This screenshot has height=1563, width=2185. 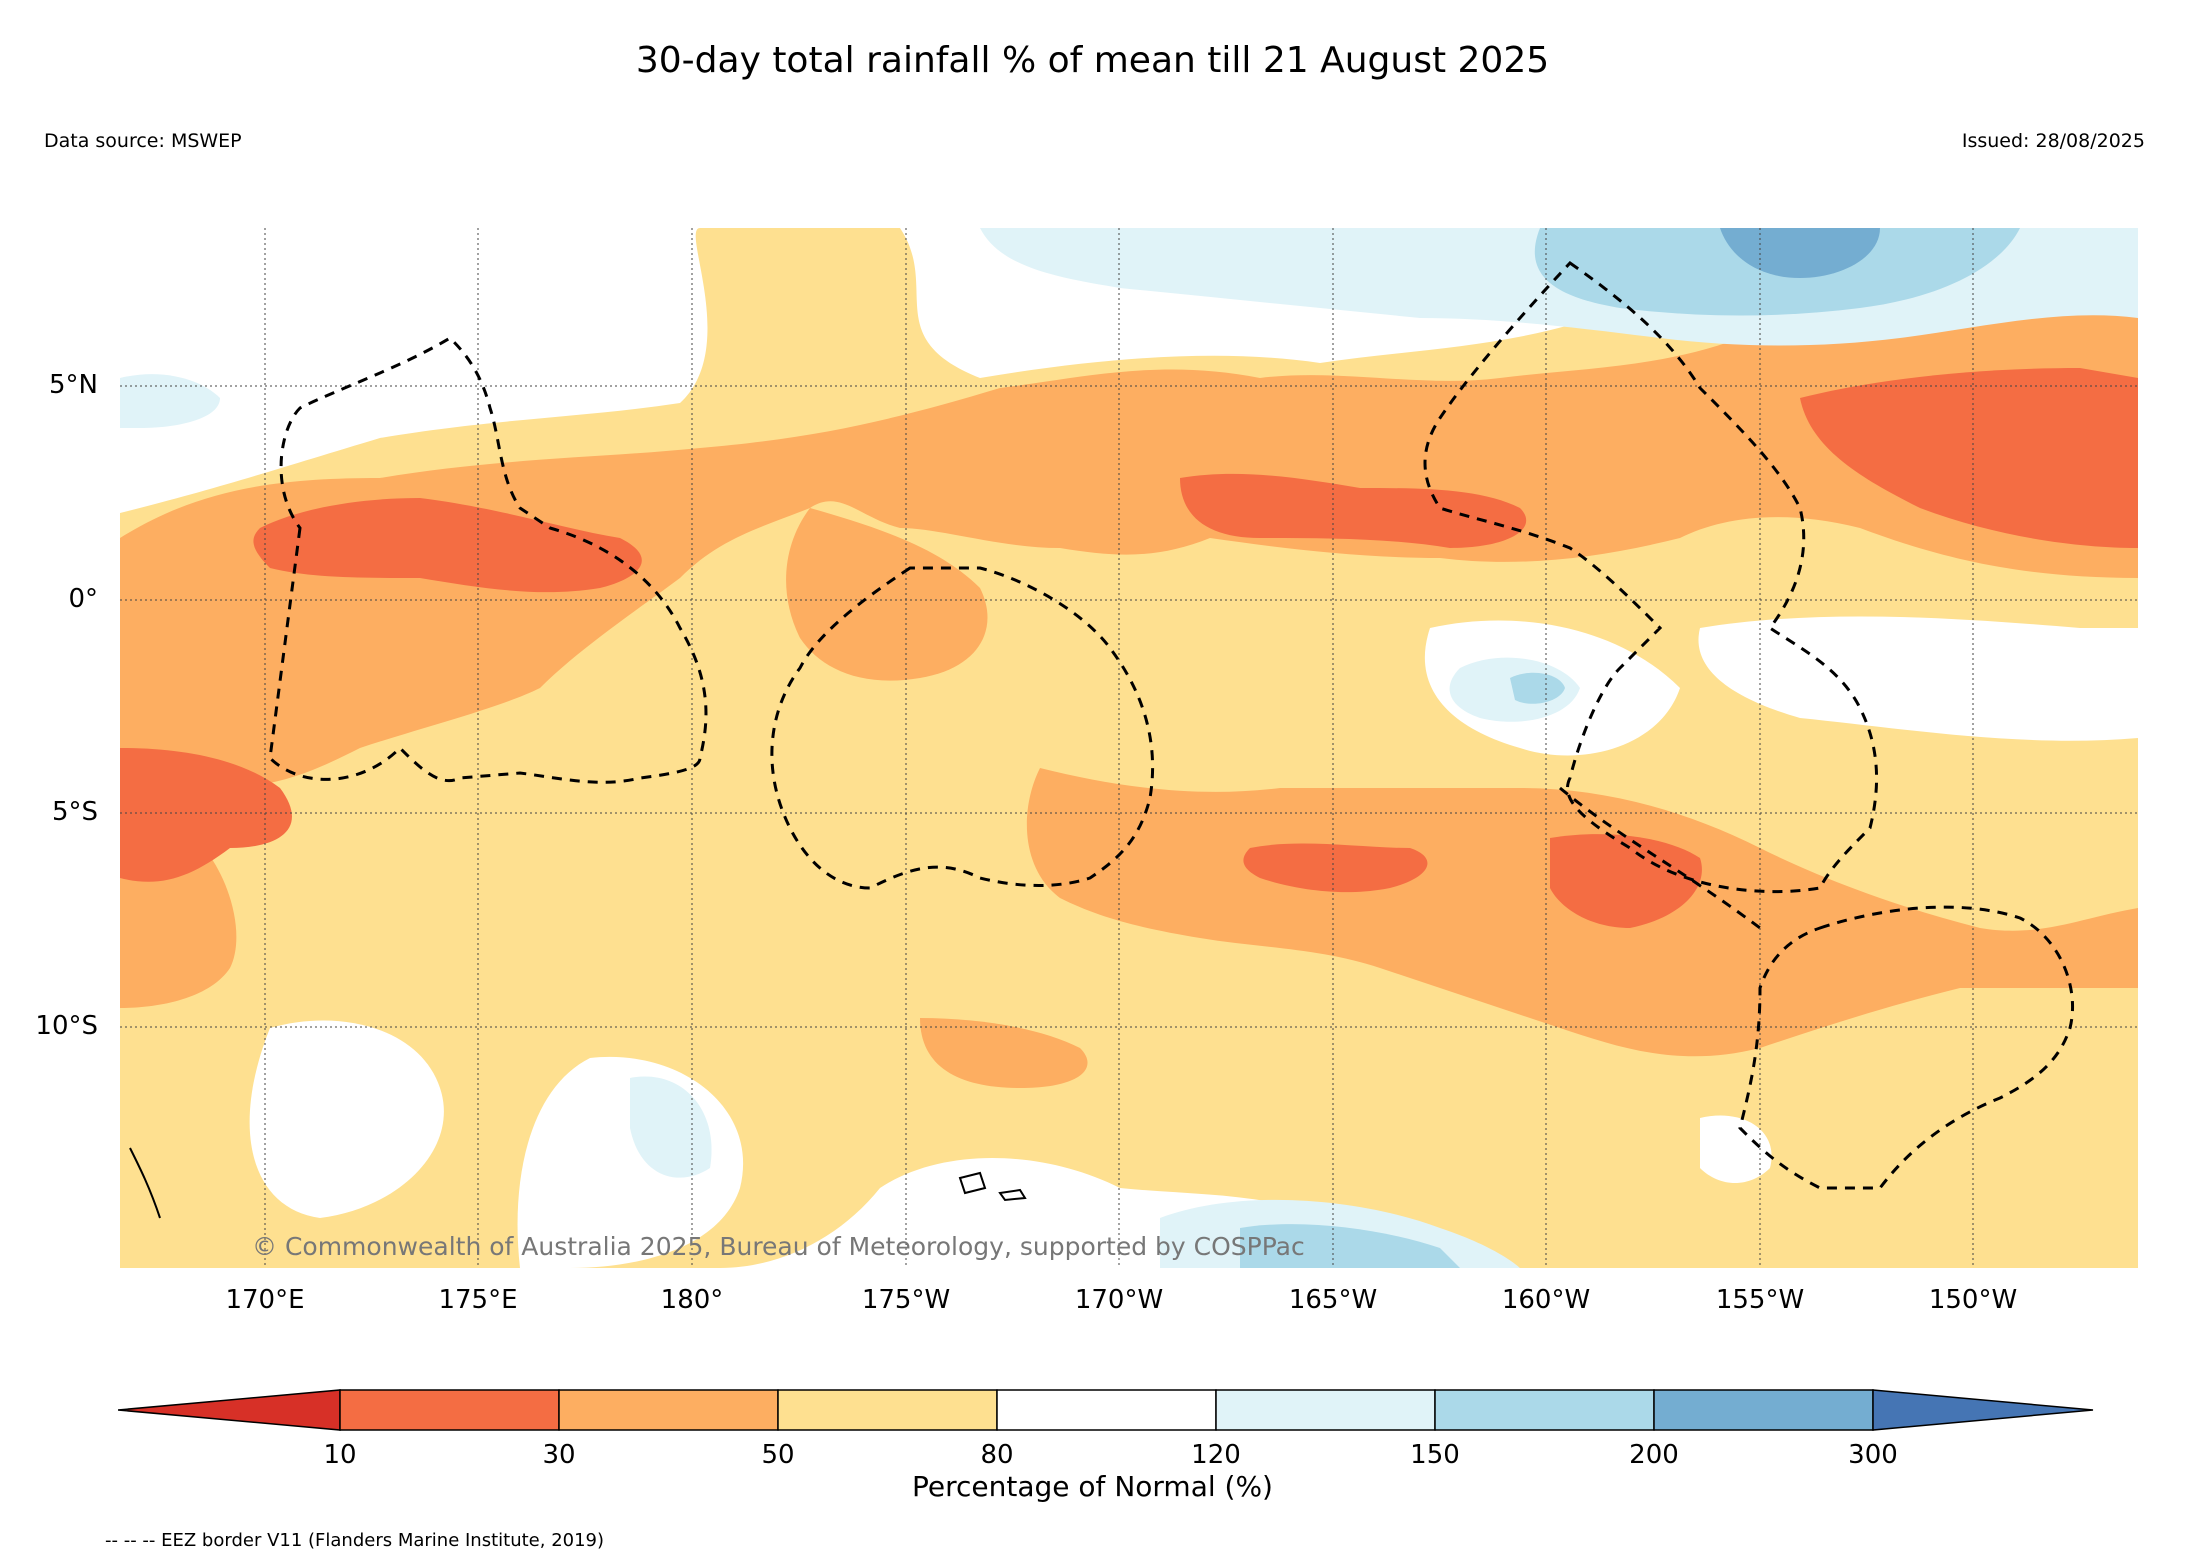 What do you see at coordinates (1537, 688) in the screenshot?
I see `region-150-200-east-pocket` at bounding box center [1537, 688].